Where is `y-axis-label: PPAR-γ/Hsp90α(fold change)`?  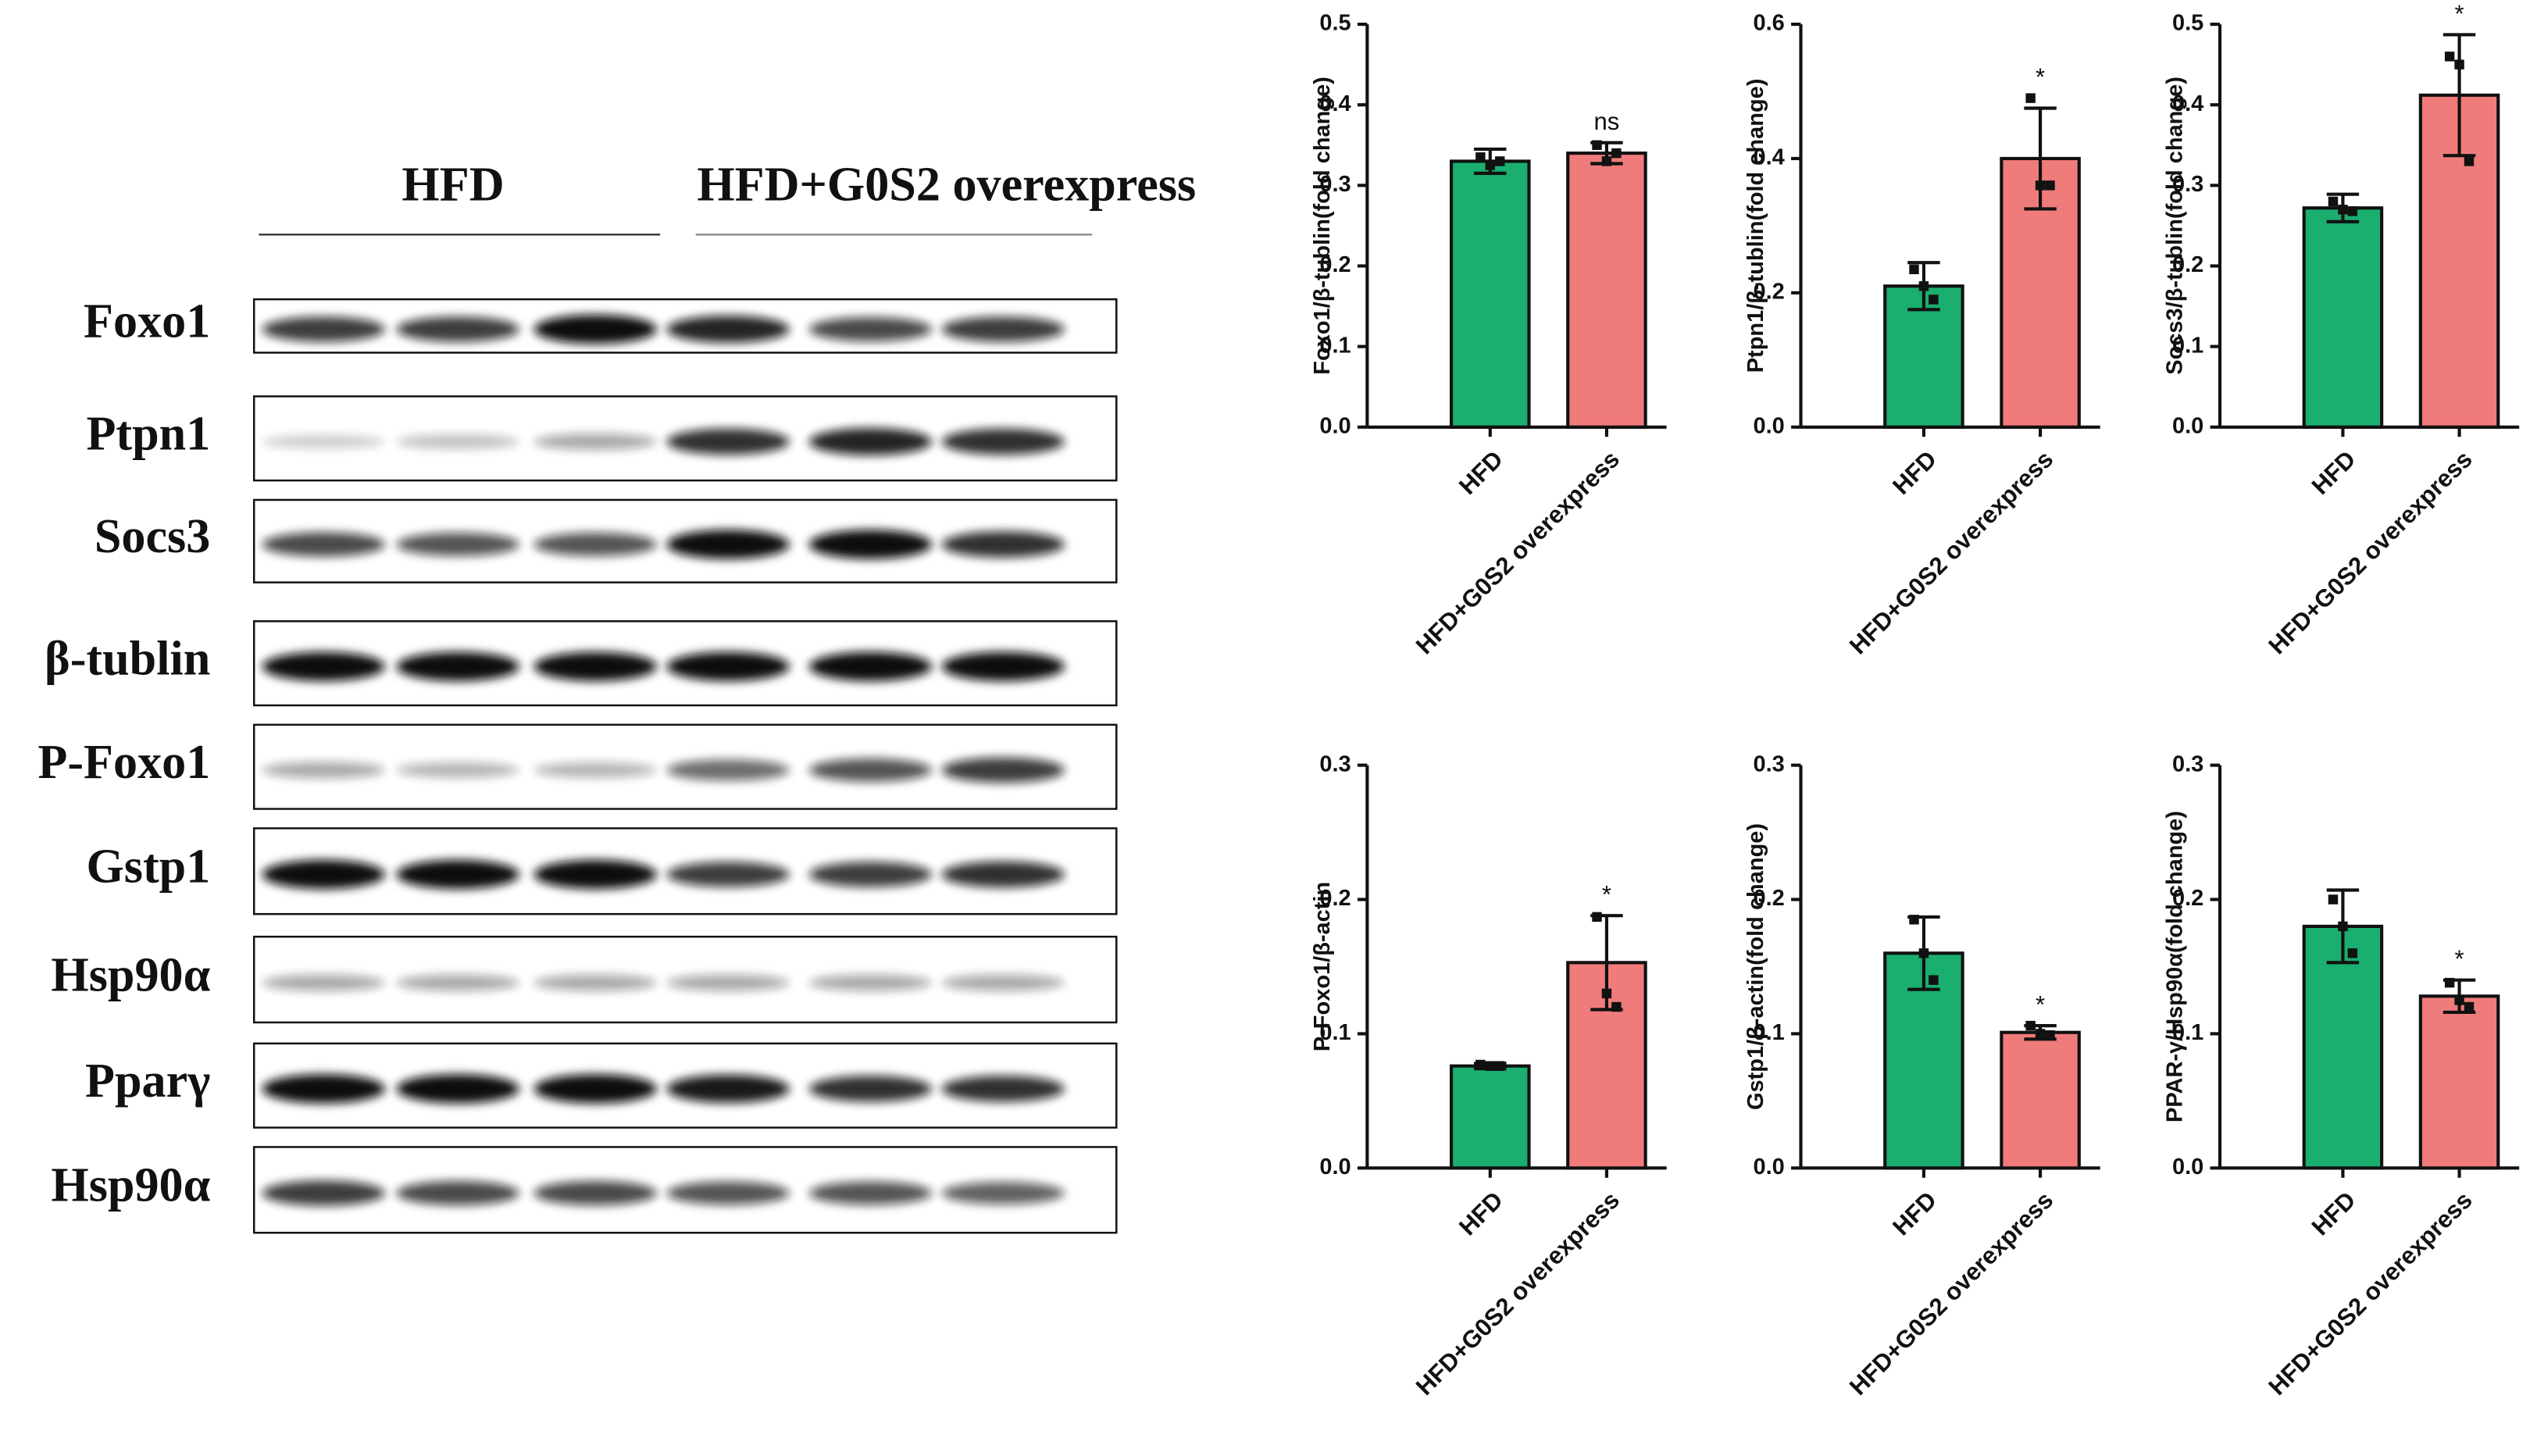
y-axis-label: PPAR-γ/Hsp90α(fold change) is located at coordinates (2175, 966).